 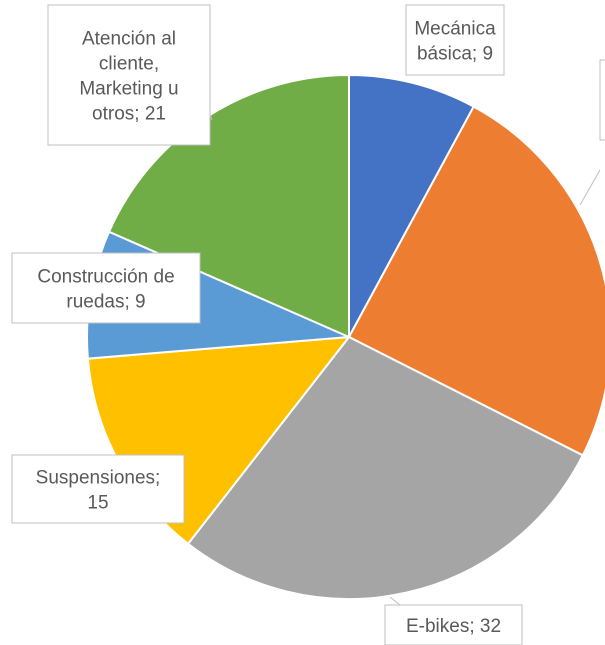 I want to click on data-label-line: Mecánica, so click(x=455, y=29).